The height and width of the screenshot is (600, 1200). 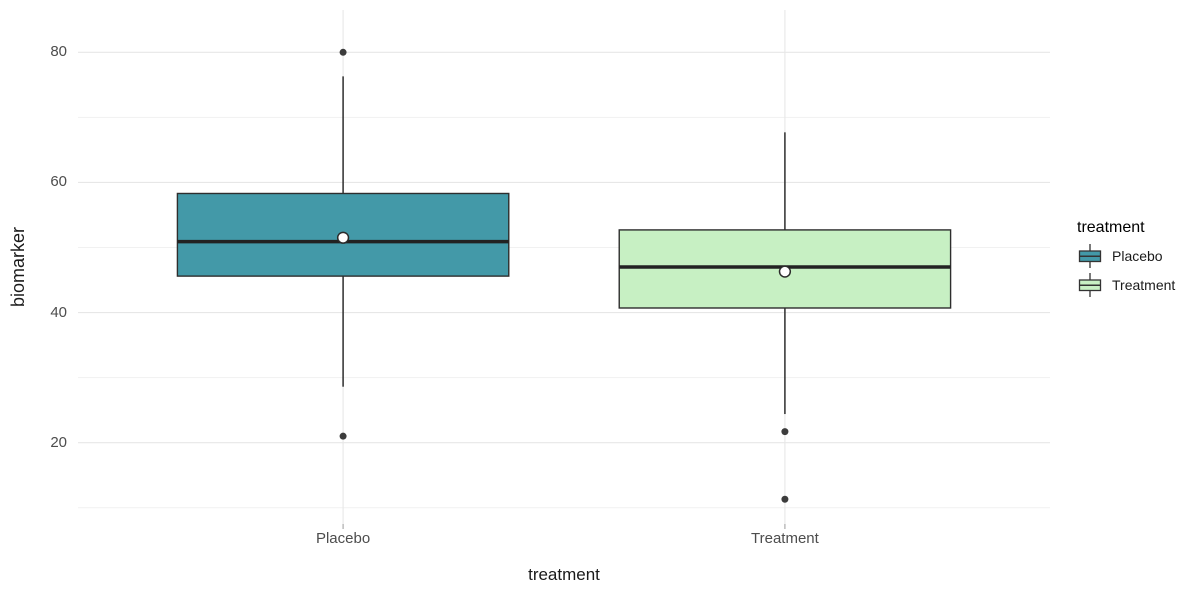 I want to click on y-tick-label: 20, so click(x=58, y=442).